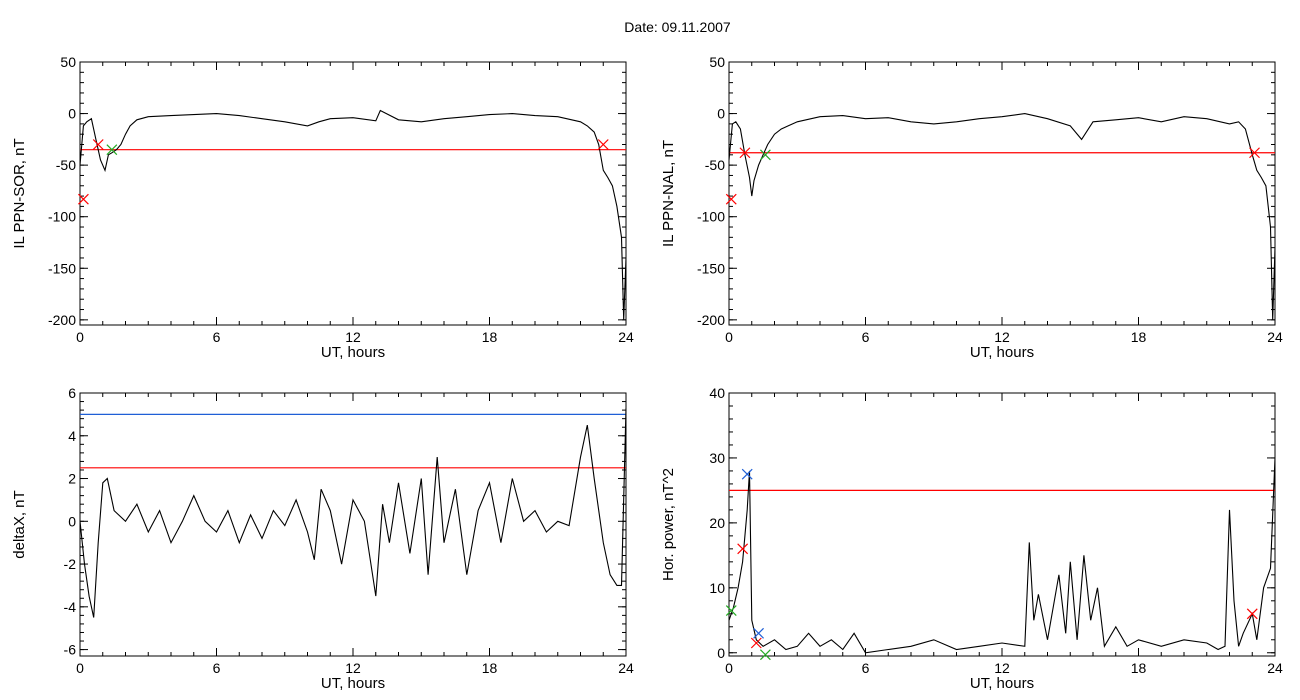 This screenshot has height=700, width=1300. What do you see at coordinates (668, 524) in the screenshot?
I see `y-axis-label: Hor. power, nT^2` at bounding box center [668, 524].